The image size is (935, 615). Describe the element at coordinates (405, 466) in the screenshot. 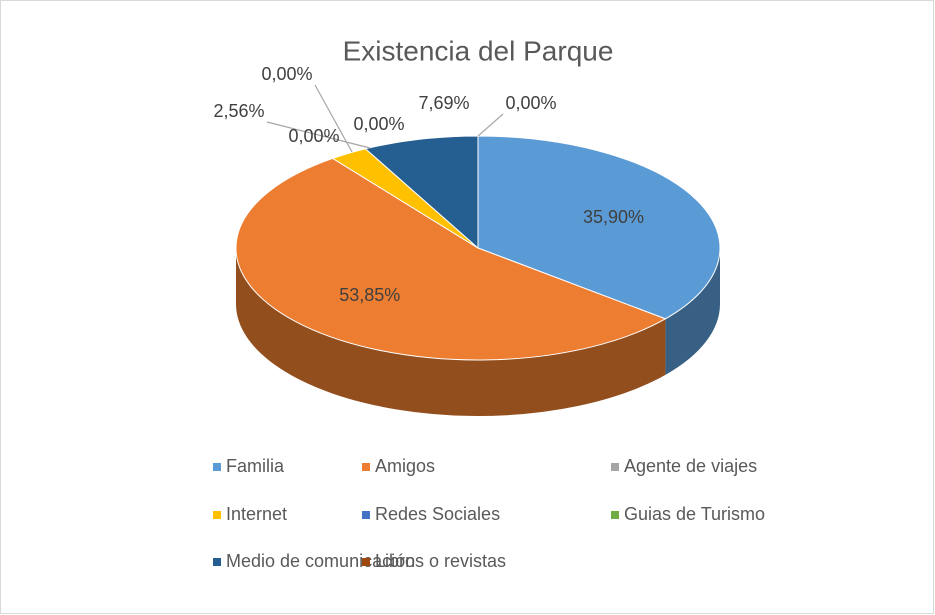

I see `legend-label: Amigos` at that location.